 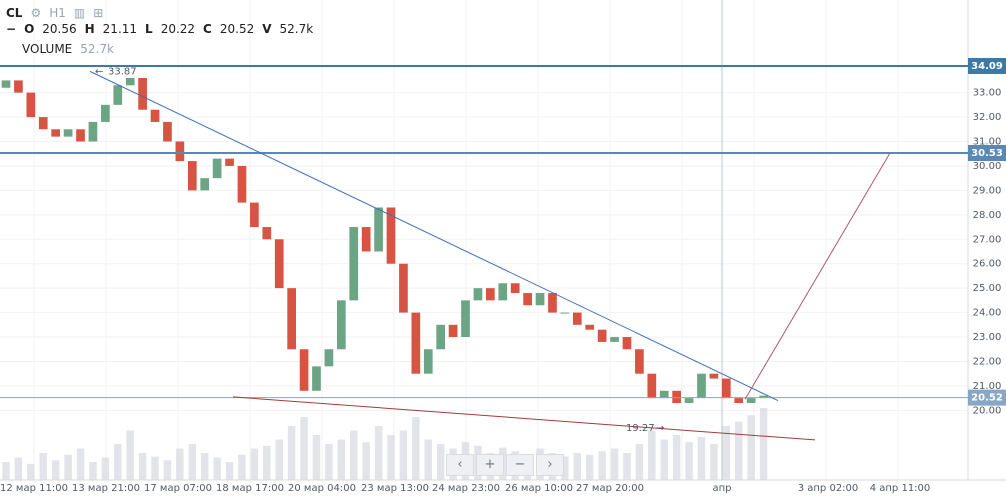 What do you see at coordinates (36, 13) in the screenshot?
I see `settings-icon: ⚙` at bounding box center [36, 13].